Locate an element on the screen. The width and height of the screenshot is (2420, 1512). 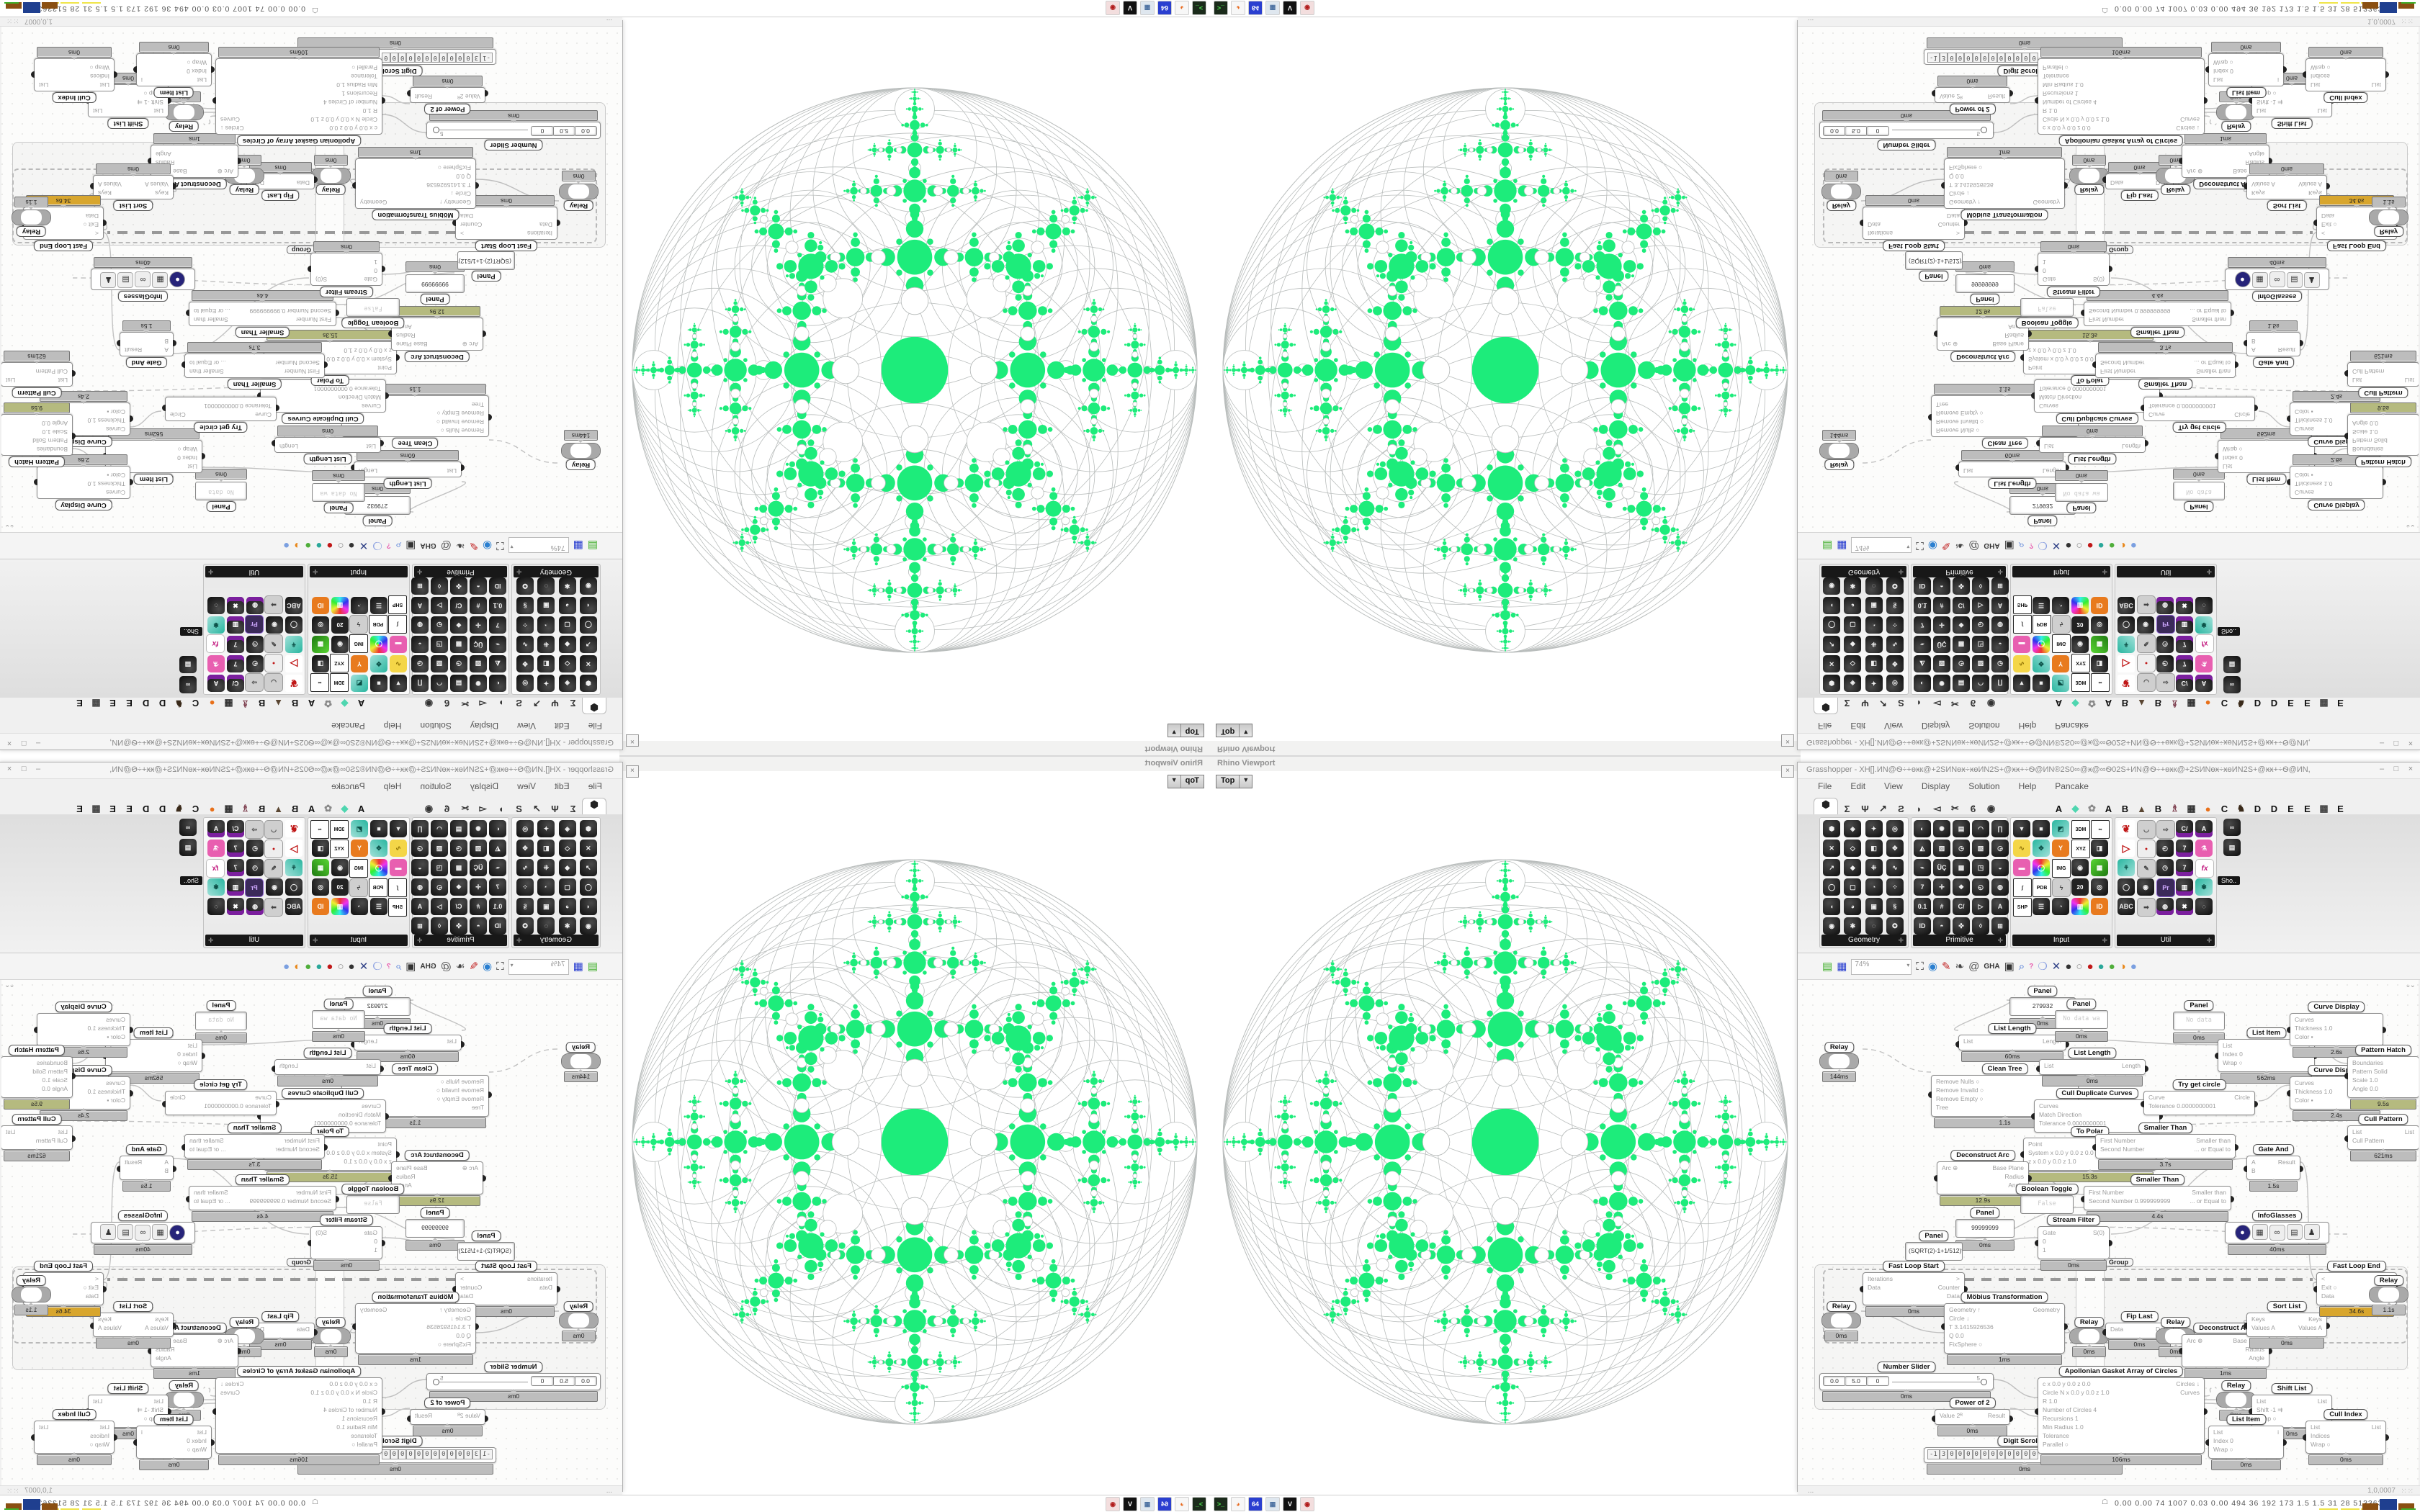
preview-eye-icon: ◉ is located at coordinates (488, 545).